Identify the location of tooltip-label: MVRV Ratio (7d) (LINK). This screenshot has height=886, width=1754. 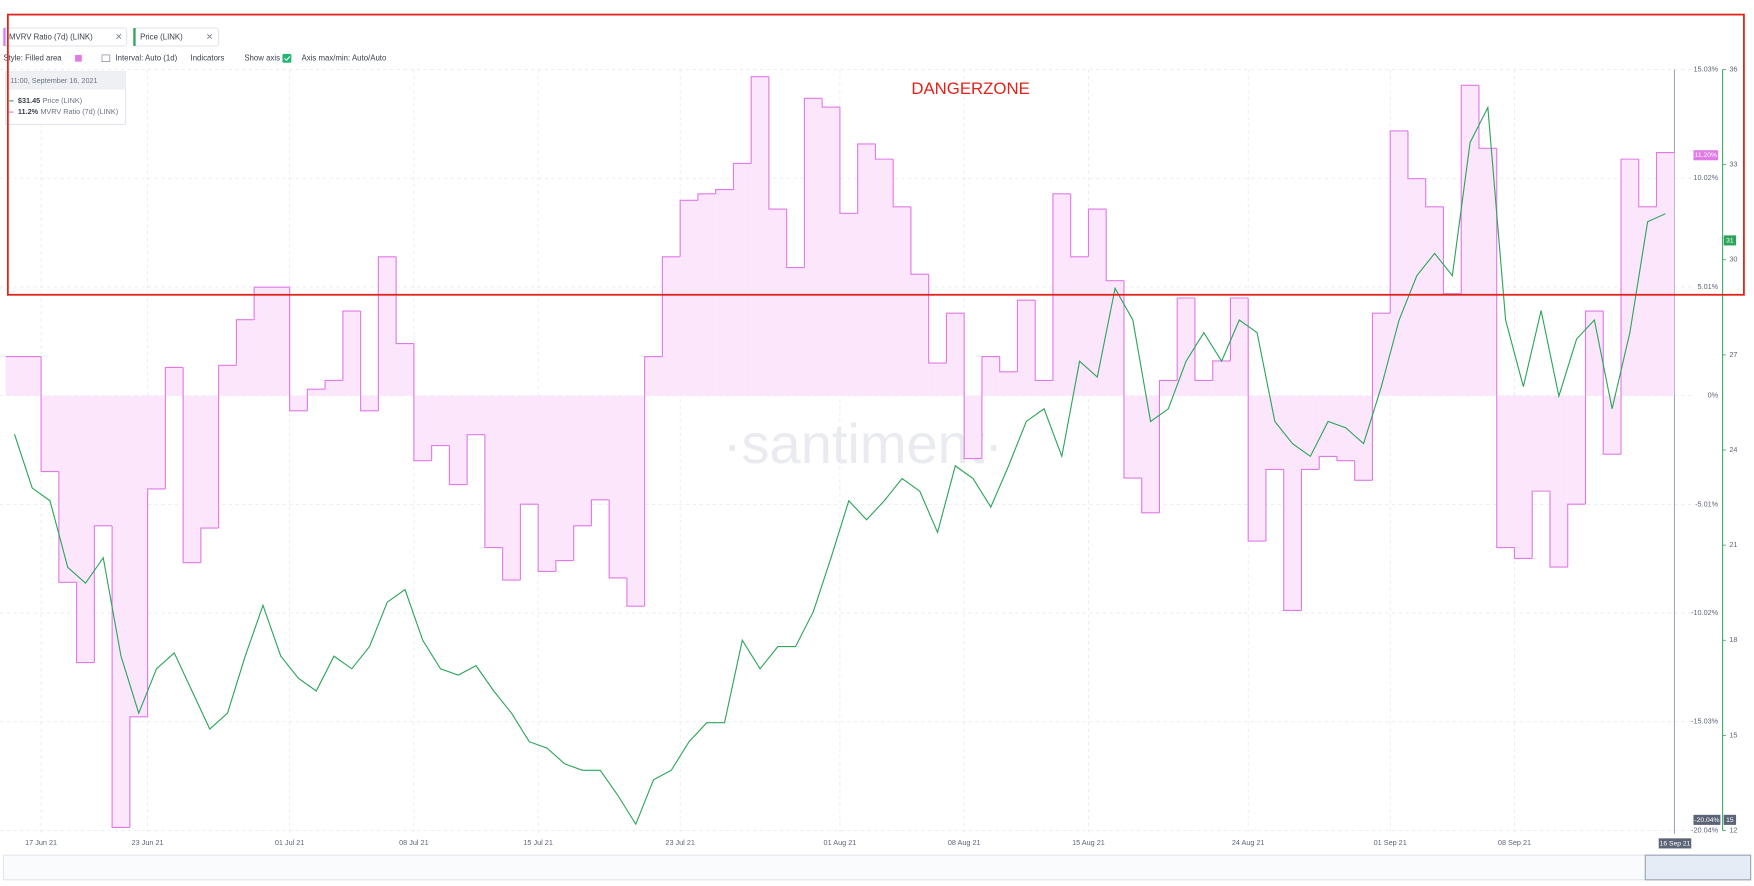
(79, 111).